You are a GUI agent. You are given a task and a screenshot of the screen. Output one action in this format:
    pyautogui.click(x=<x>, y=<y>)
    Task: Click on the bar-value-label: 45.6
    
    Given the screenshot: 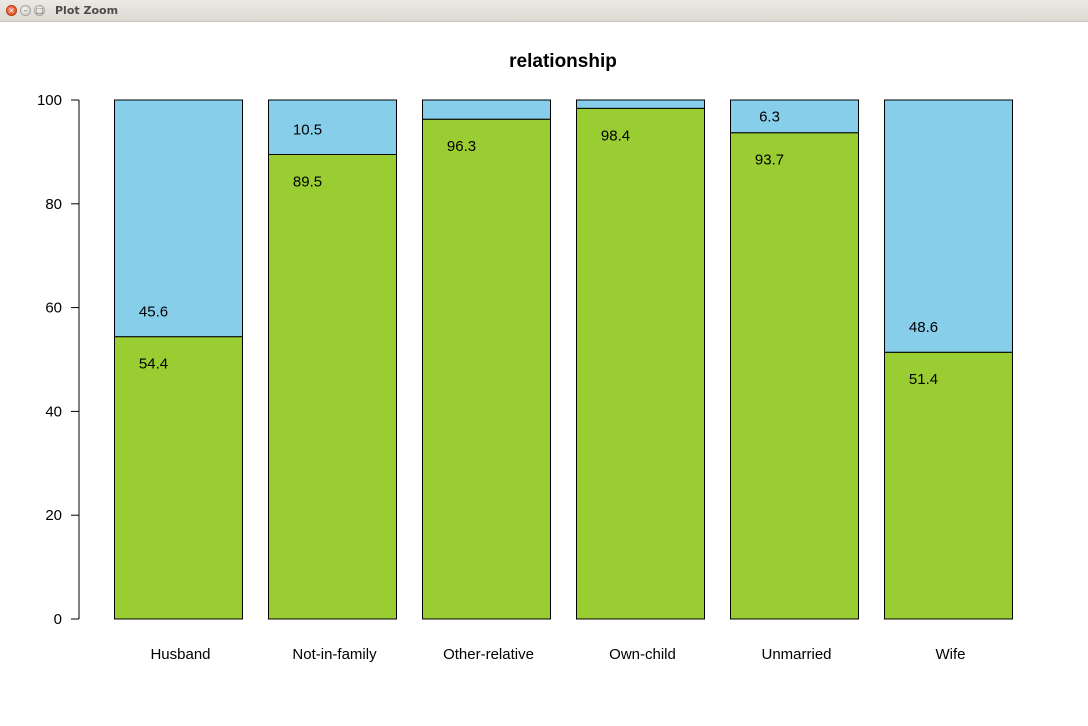 What is the action you would take?
    pyautogui.click(x=153, y=312)
    